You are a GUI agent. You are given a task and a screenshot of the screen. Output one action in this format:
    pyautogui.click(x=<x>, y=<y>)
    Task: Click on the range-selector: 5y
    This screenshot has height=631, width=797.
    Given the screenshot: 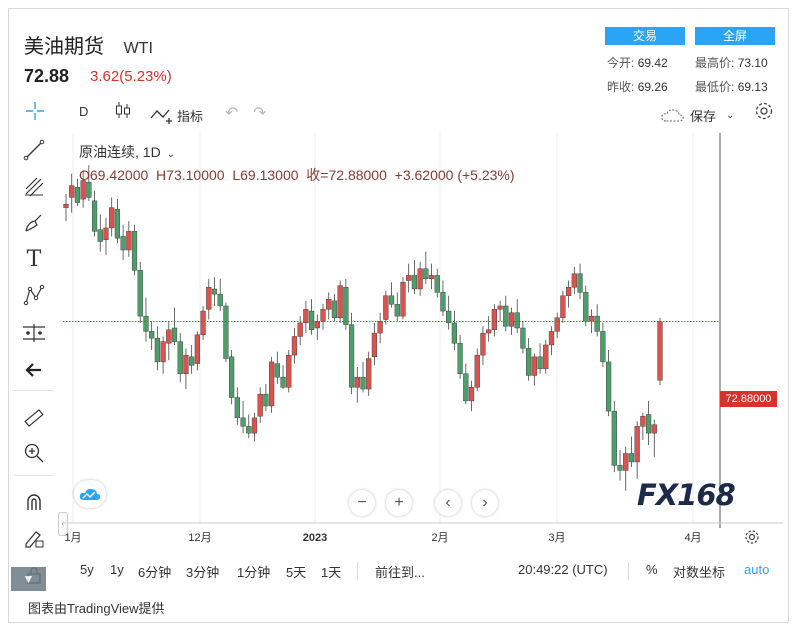 What is the action you would take?
    pyautogui.click(x=87, y=569)
    